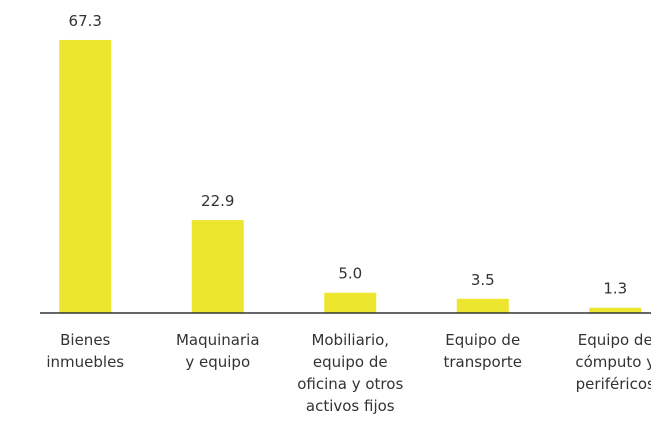  What do you see at coordinates (217, 351) in the screenshot?
I see `x-tick-label: Maquinaria y equipo` at bounding box center [217, 351].